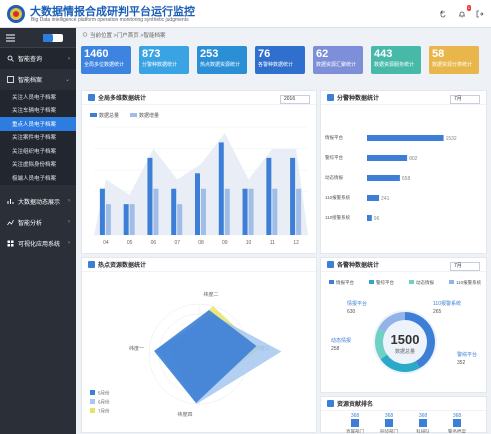 This screenshot has height=434, width=491. What do you see at coordinates (30, 223) in the screenshot?
I see `sidebar-group-label: 智能分析` at bounding box center [30, 223].